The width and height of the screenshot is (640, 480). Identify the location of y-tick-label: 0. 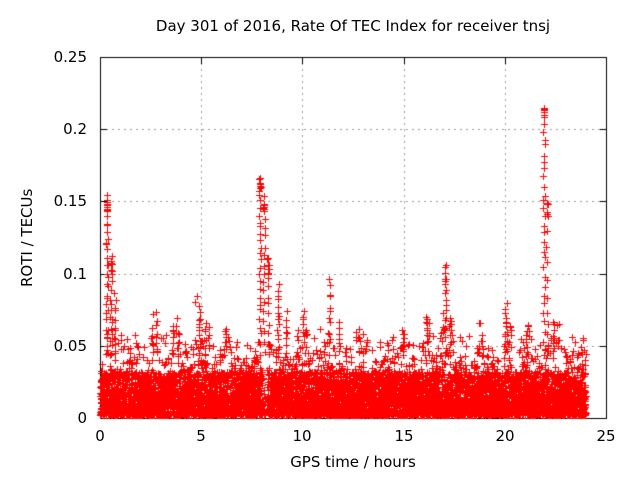
(82, 418).